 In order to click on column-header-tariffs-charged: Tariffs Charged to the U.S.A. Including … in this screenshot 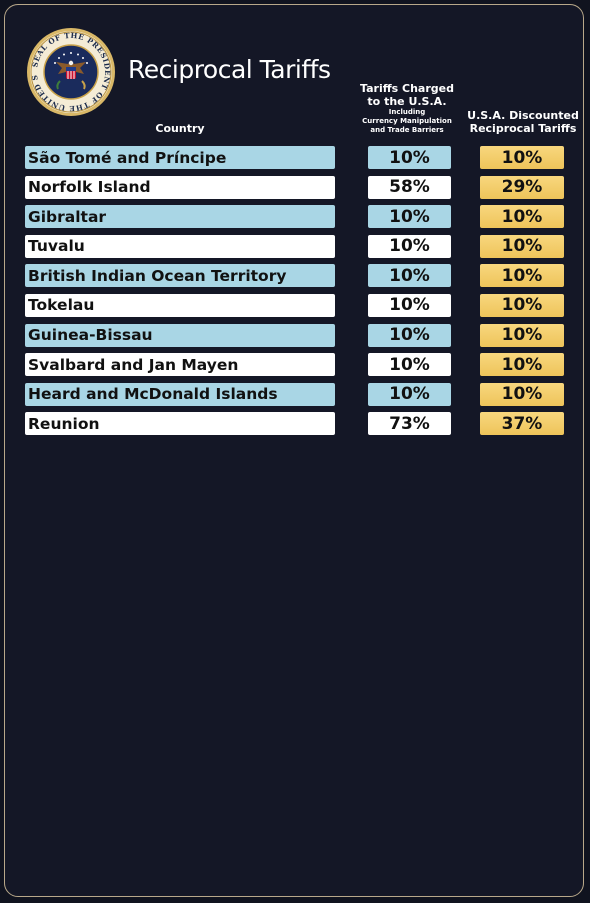, I will do `click(407, 108)`.